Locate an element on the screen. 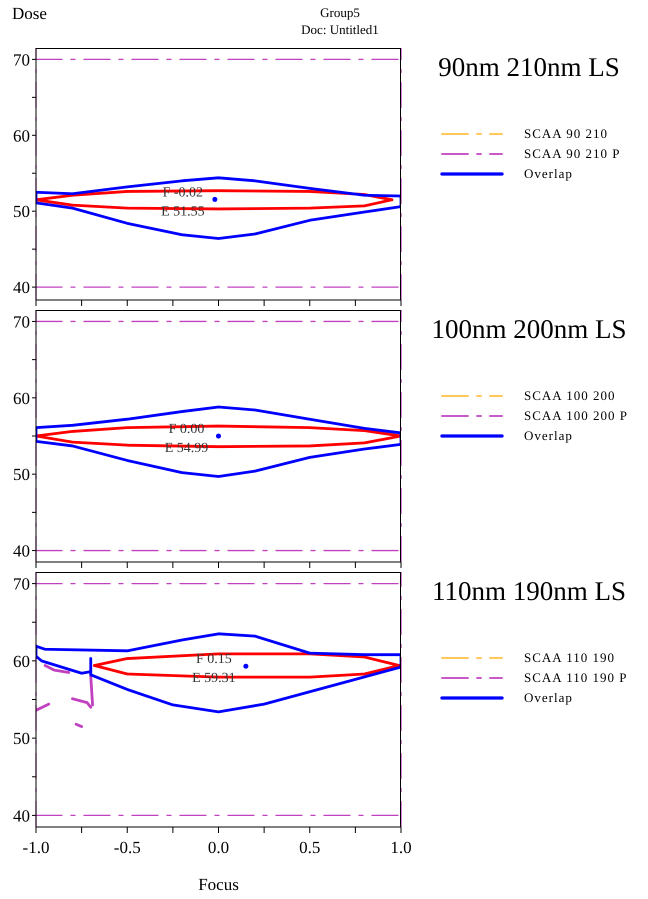 The image size is (648, 899). y-axis-title: Dose is located at coordinates (29, 14).